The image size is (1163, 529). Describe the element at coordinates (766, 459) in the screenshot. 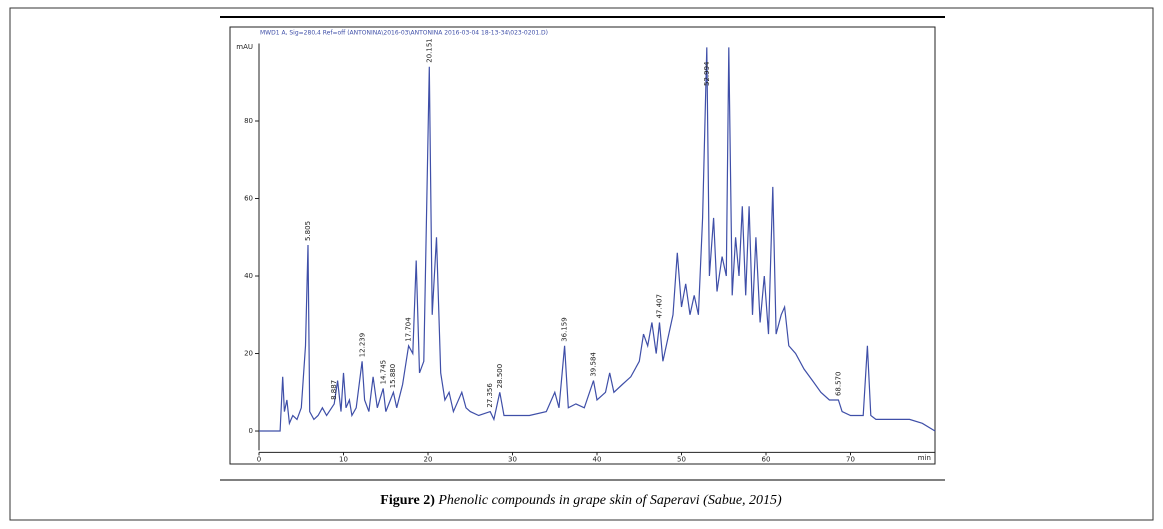

I see `x-tick-label: 60` at that location.